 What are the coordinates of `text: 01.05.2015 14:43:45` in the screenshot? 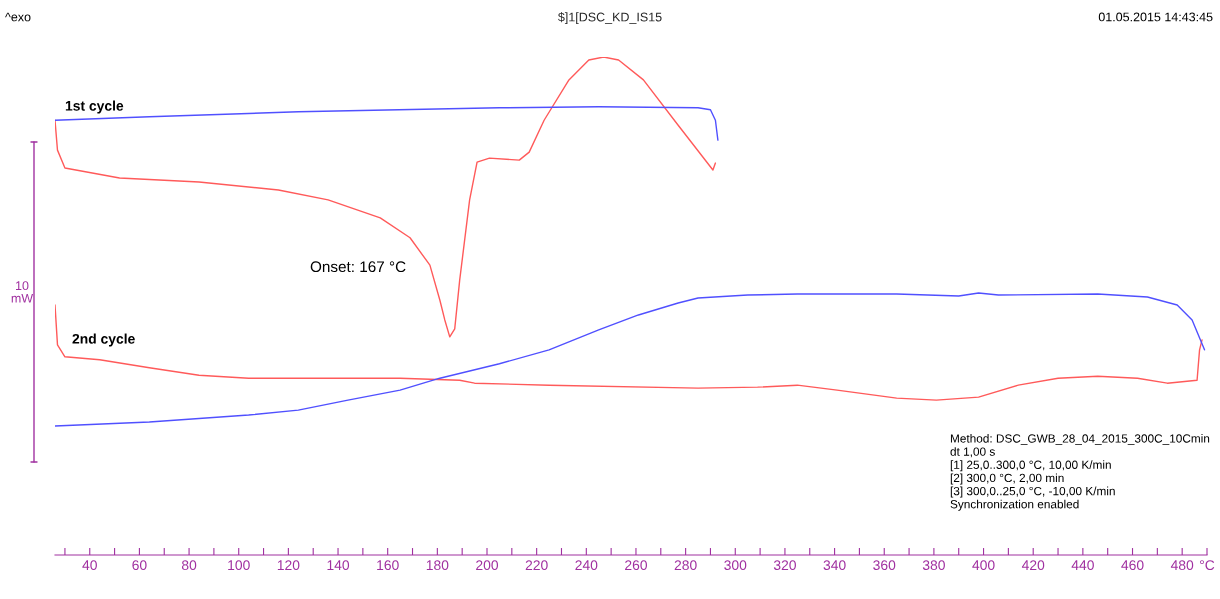 It's located at (1155, 17).